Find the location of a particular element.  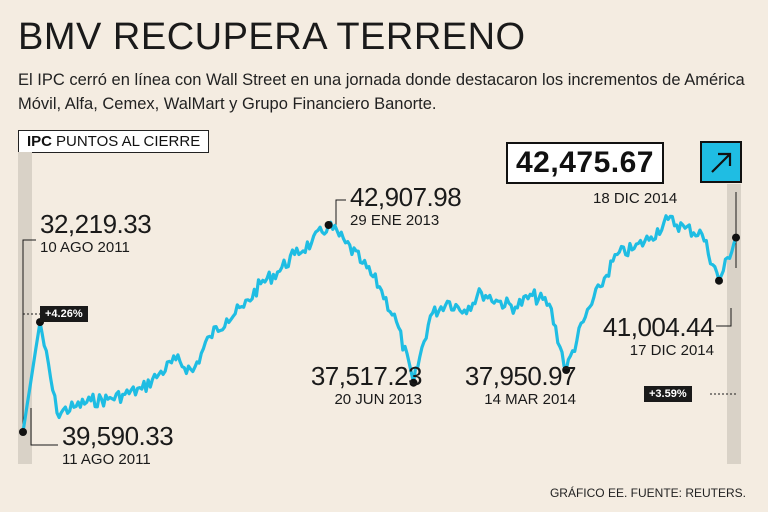

prev-close-annotation: 41,004.44 17 DIC 2014 is located at coordinates (652, 336).